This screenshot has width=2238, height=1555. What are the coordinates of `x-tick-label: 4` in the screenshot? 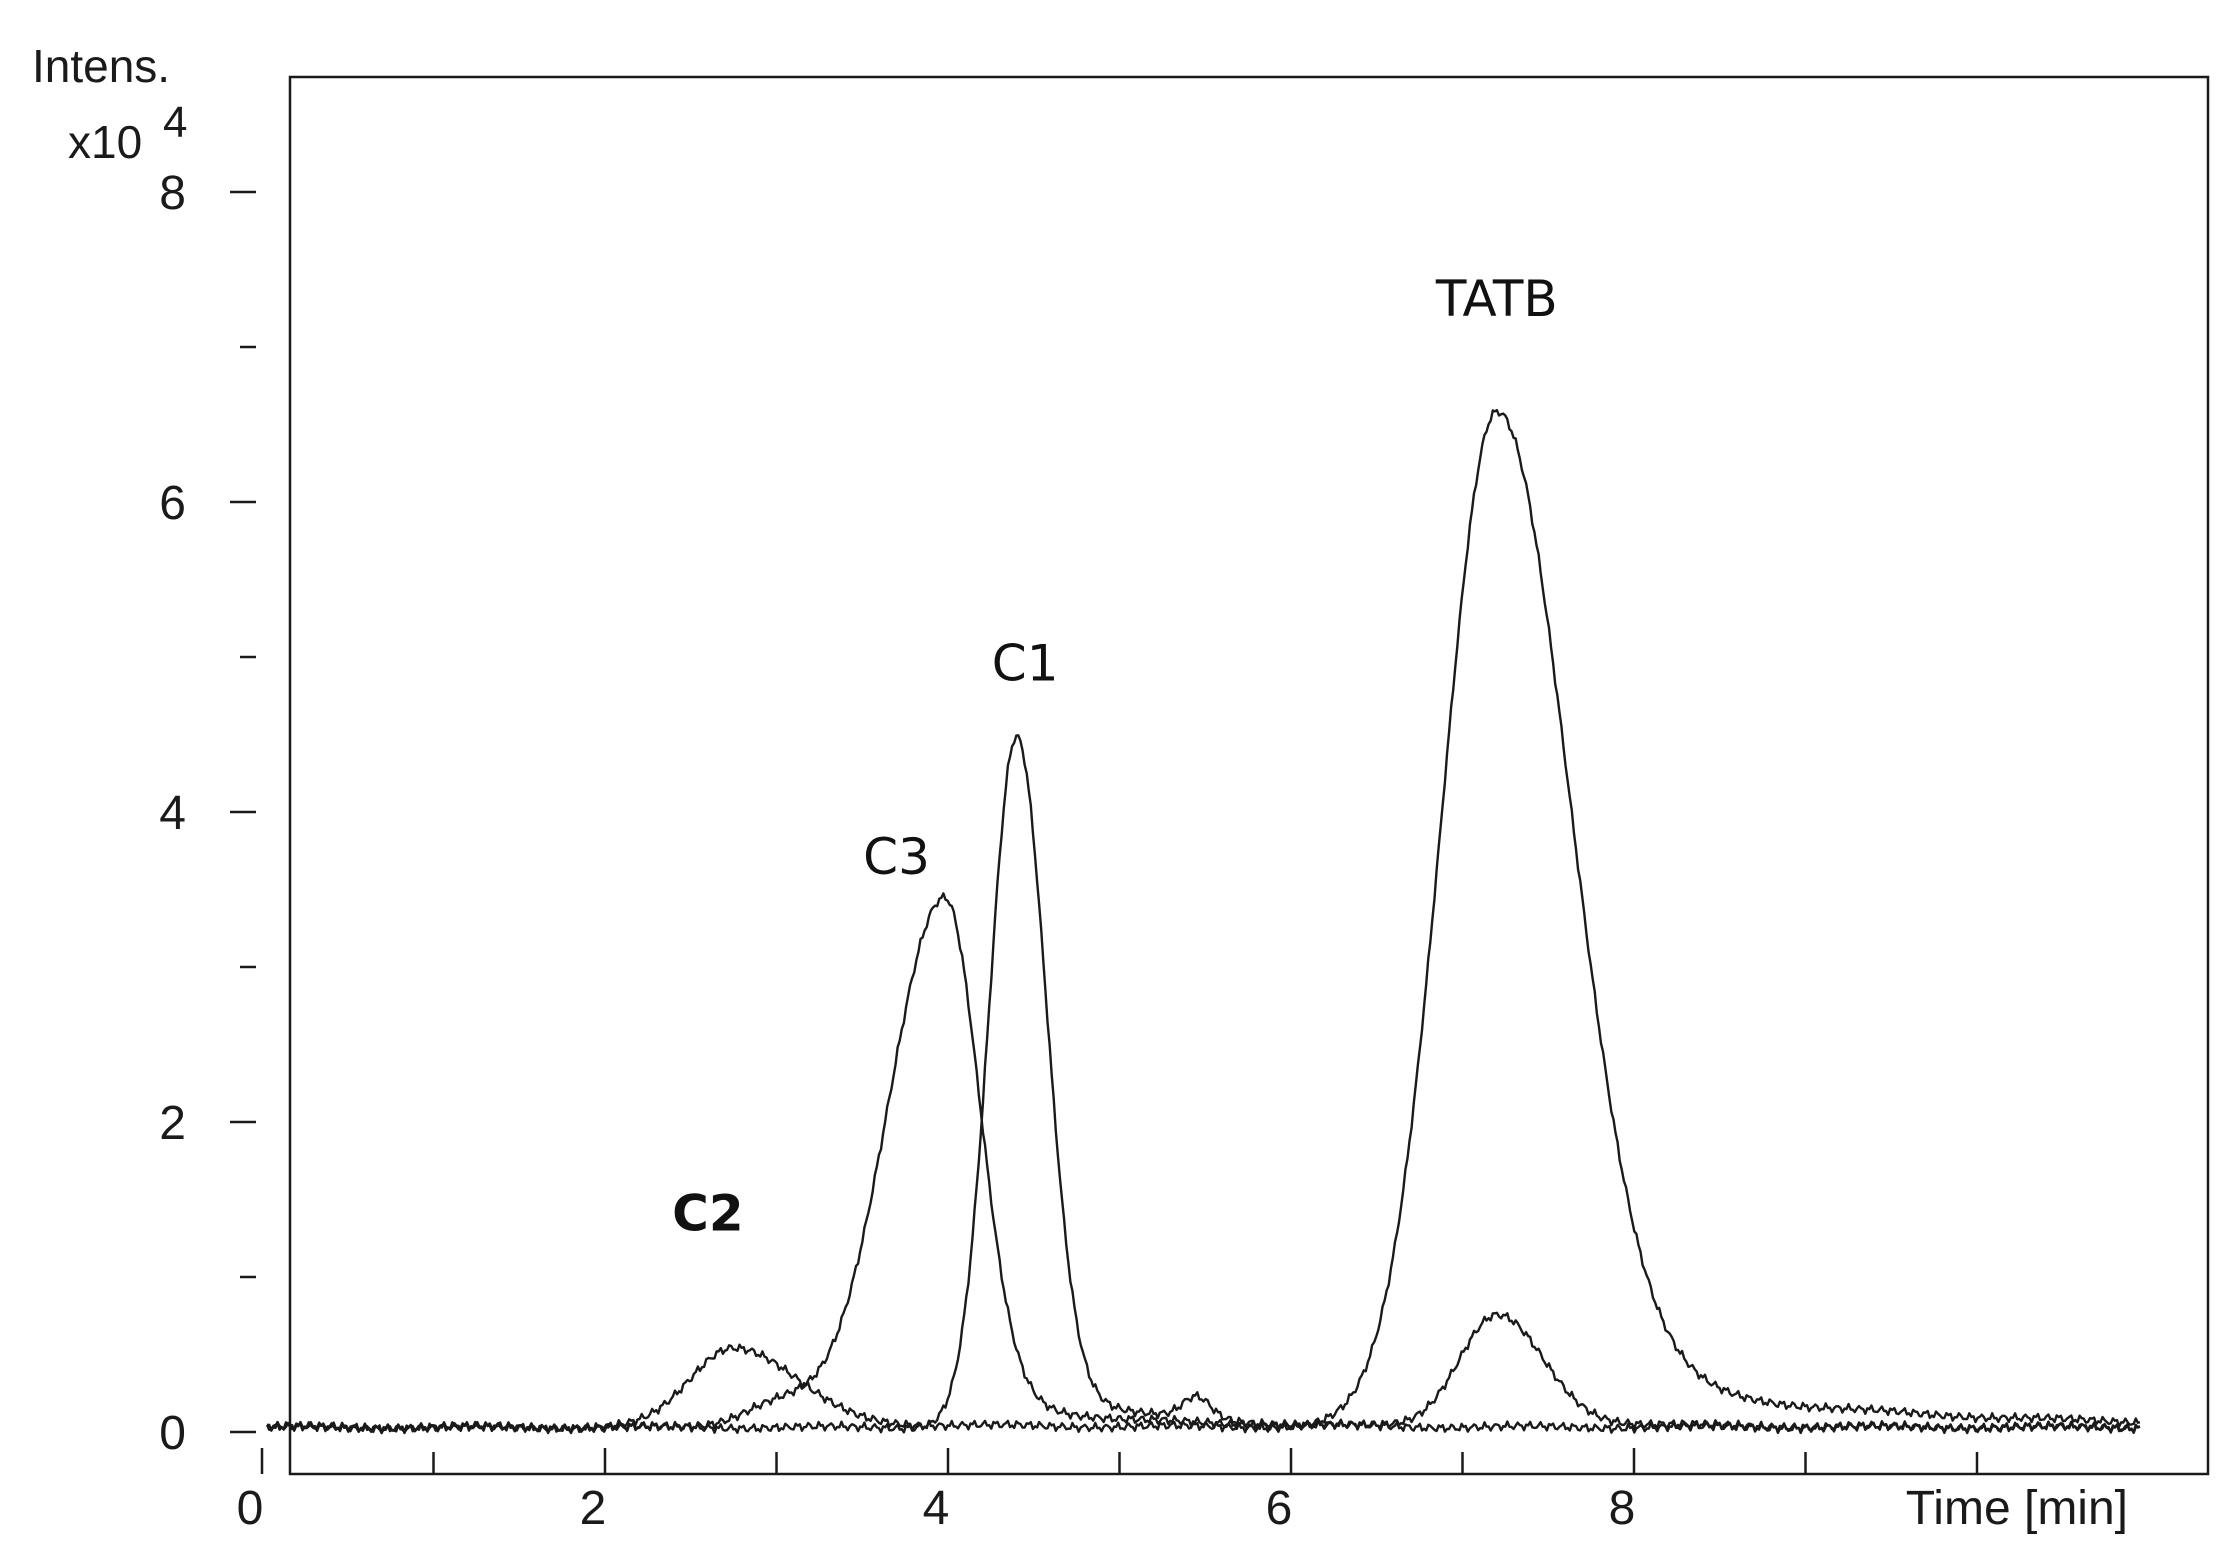 It's located at (936, 1508).